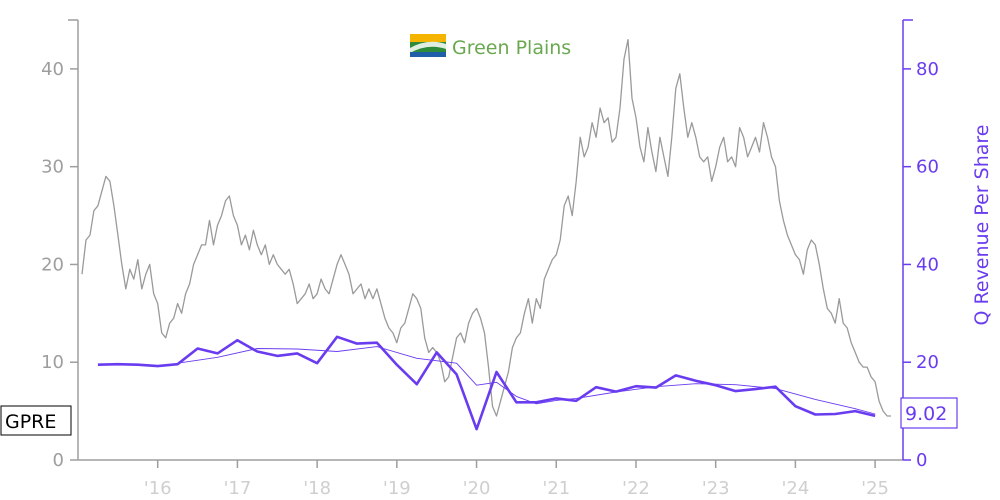  I want to click on right-tick-label: 60, so click(927, 167).